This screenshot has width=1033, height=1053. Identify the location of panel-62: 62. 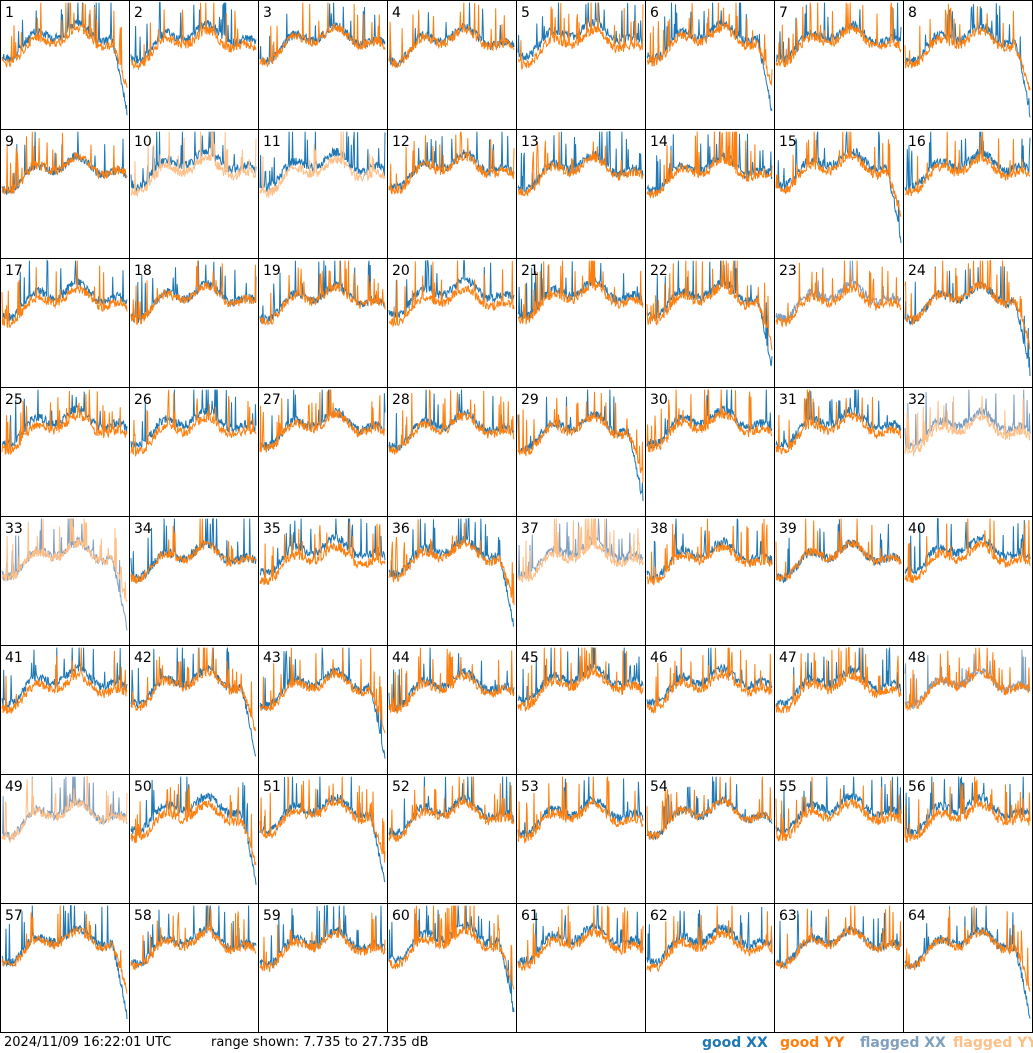
(710, 968).